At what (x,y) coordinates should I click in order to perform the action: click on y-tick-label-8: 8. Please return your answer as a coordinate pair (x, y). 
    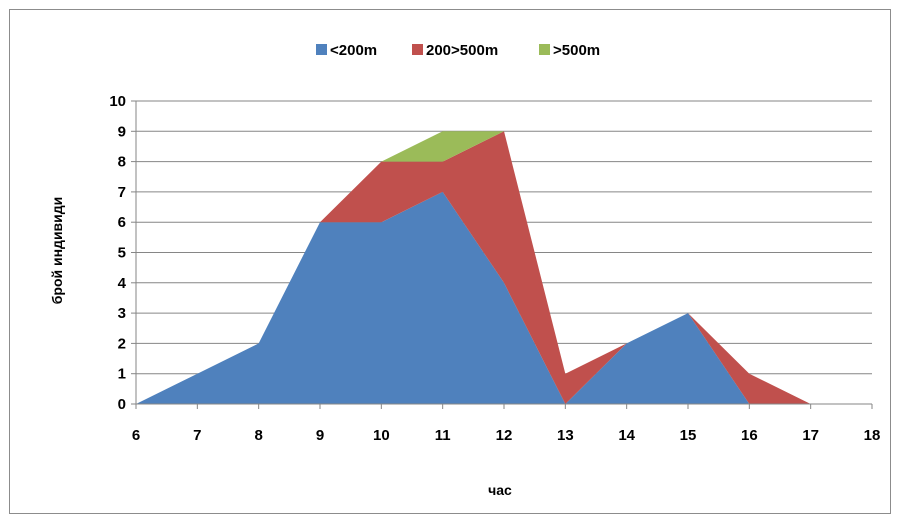
    Looking at the image, I should click on (122, 162).